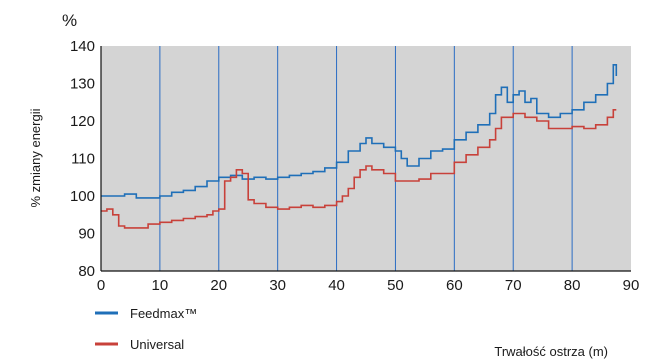 Image resolution: width=653 pixels, height=362 pixels. Describe the element at coordinates (35, 157) in the screenshot. I see `y-axis-title: % zmiany energii` at that location.